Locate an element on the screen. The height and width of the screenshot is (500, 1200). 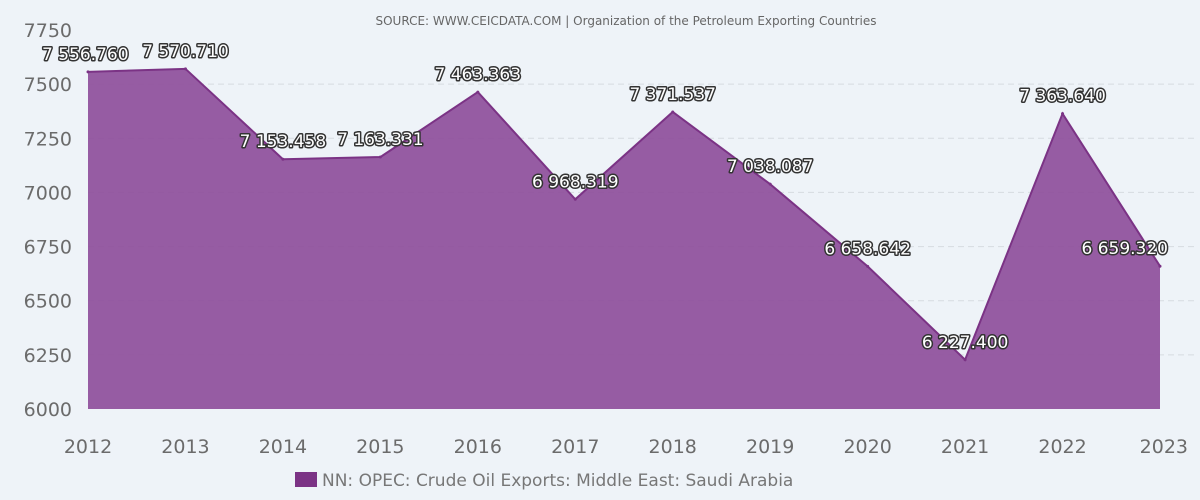
x-tick-label: 2015 is located at coordinates (380, 447).